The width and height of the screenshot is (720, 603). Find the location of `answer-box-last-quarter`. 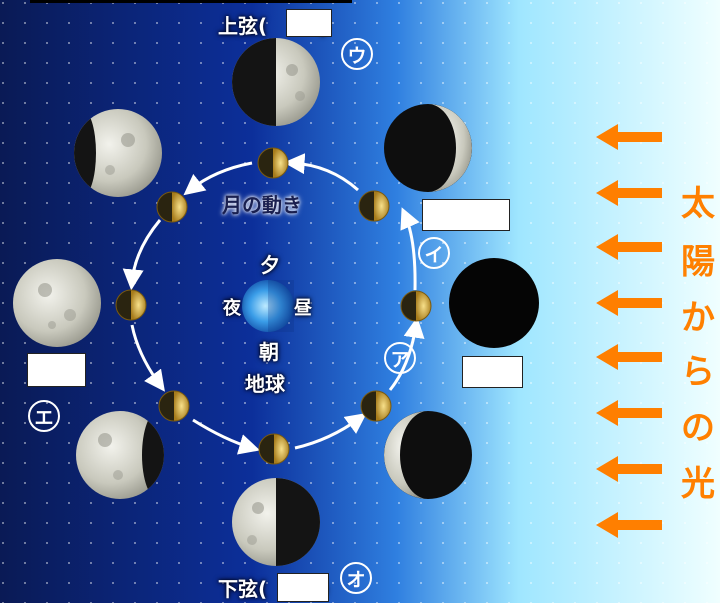

answer-box-last-quarter is located at coordinates (303, 587).